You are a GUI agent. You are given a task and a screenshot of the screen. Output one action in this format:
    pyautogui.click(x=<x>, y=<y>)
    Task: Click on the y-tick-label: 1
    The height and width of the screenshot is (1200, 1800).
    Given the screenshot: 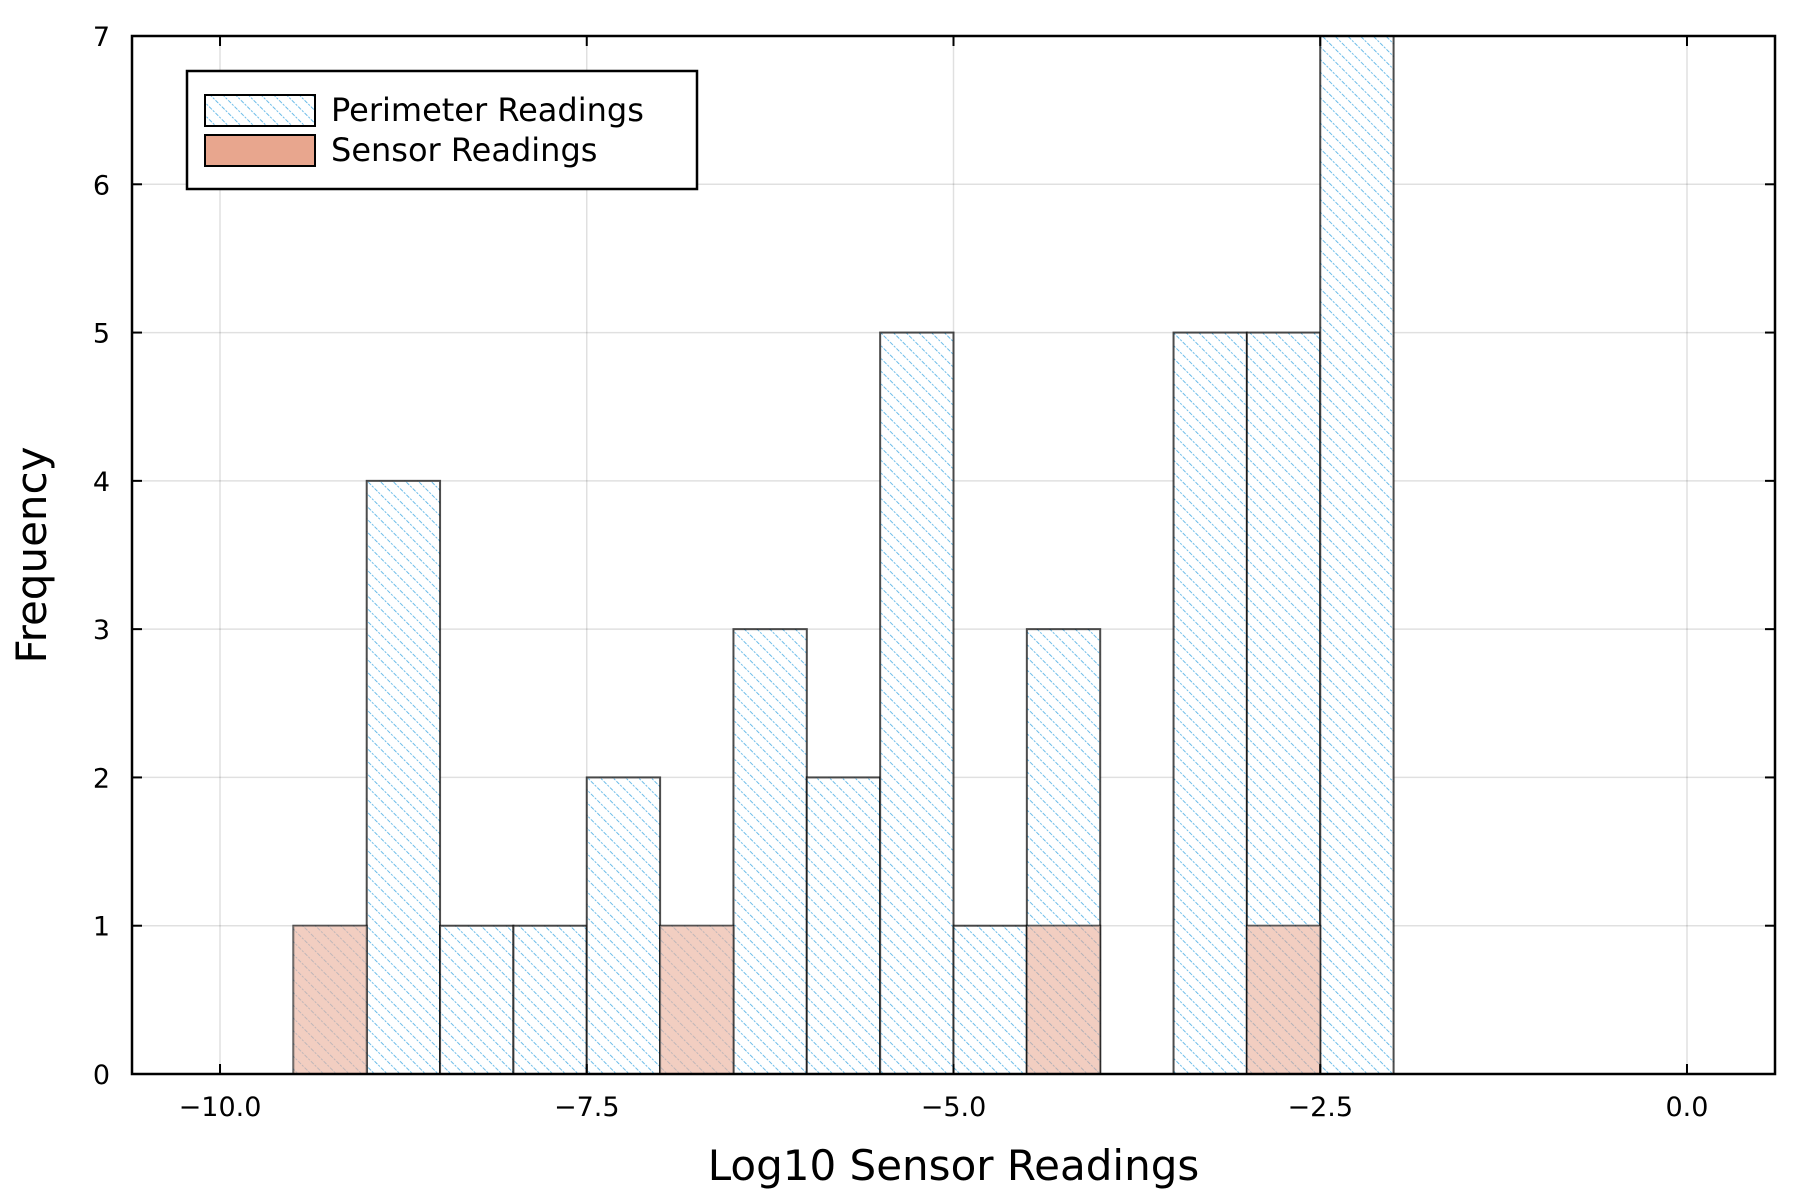 What is the action you would take?
    pyautogui.click(x=101, y=927)
    